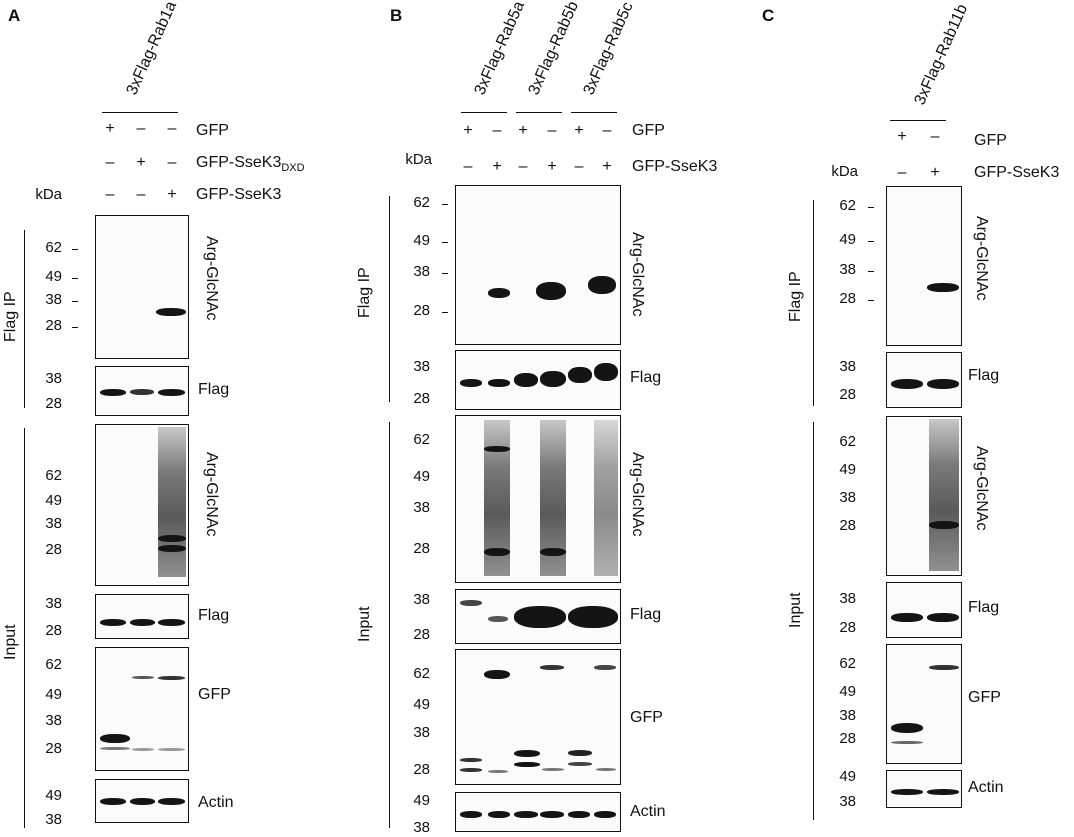 The height and width of the screenshot is (837, 1074). I want to click on kda-label: kDa, so click(48, 194).